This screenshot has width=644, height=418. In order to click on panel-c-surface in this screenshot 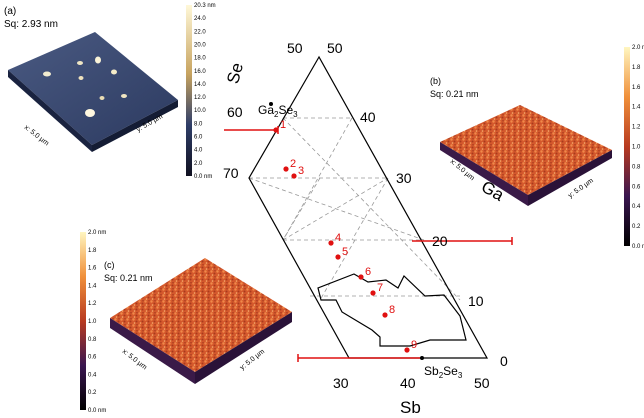, I will do `click(201, 315)`.